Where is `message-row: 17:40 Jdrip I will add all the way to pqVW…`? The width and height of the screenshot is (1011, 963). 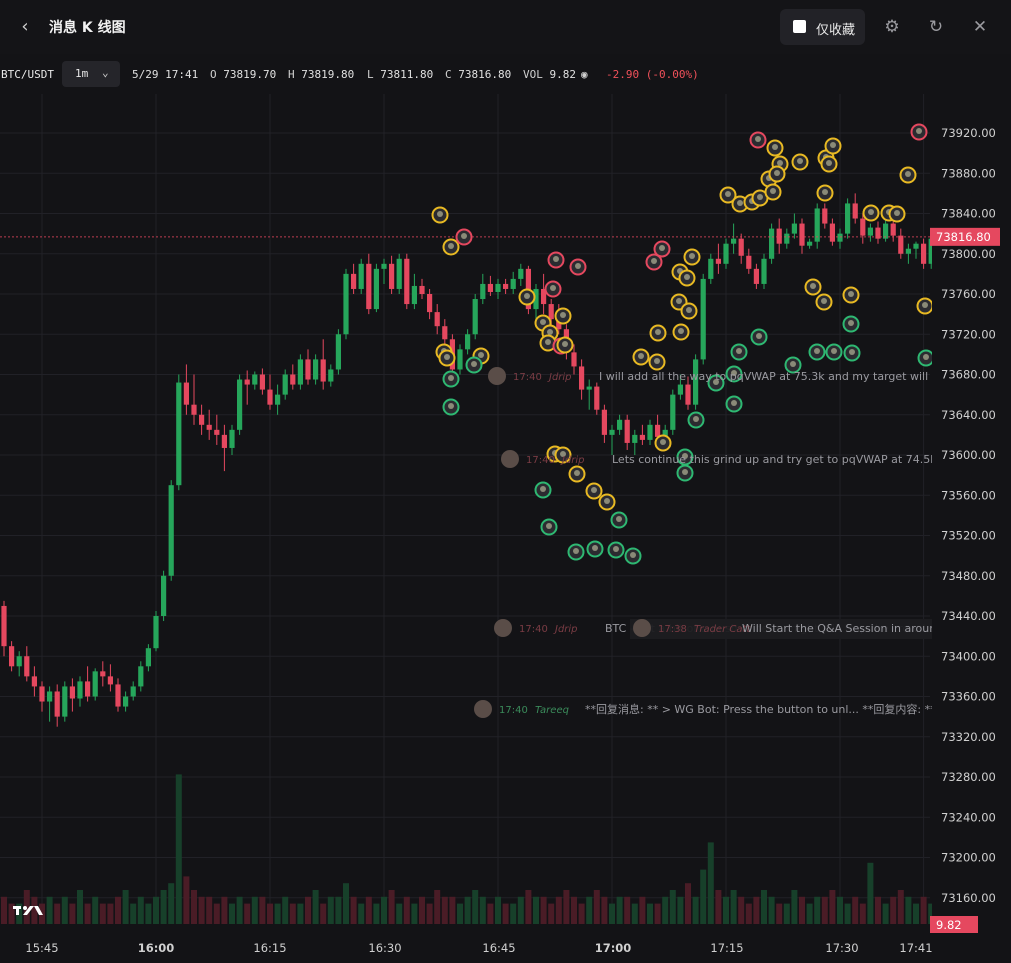 message-row: 17:40 Jdrip I will add all the way to pqVW… is located at coordinates (727, 376).